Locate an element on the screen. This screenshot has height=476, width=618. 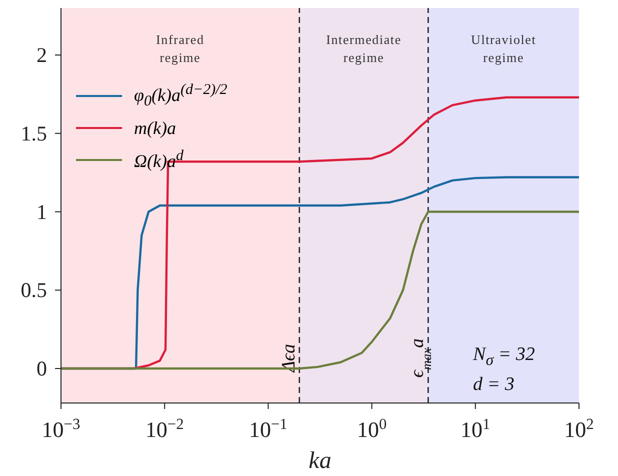
x-tick-label: 10$^{−1}$ is located at coordinates (268, 429).